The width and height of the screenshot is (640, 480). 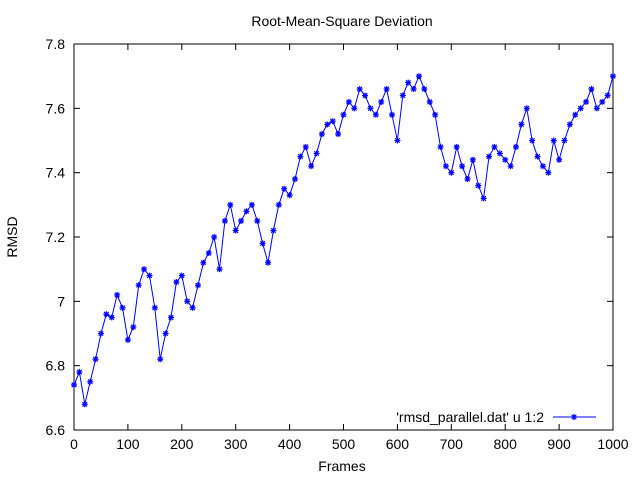 What do you see at coordinates (344, 444) in the screenshot?
I see `x-tick-label: 500` at bounding box center [344, 444].